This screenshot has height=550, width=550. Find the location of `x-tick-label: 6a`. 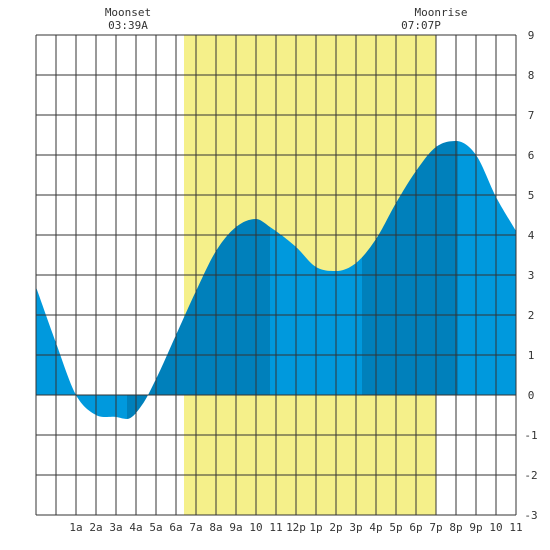

x-tick-label: 6a is located at coordinates (175, 527).